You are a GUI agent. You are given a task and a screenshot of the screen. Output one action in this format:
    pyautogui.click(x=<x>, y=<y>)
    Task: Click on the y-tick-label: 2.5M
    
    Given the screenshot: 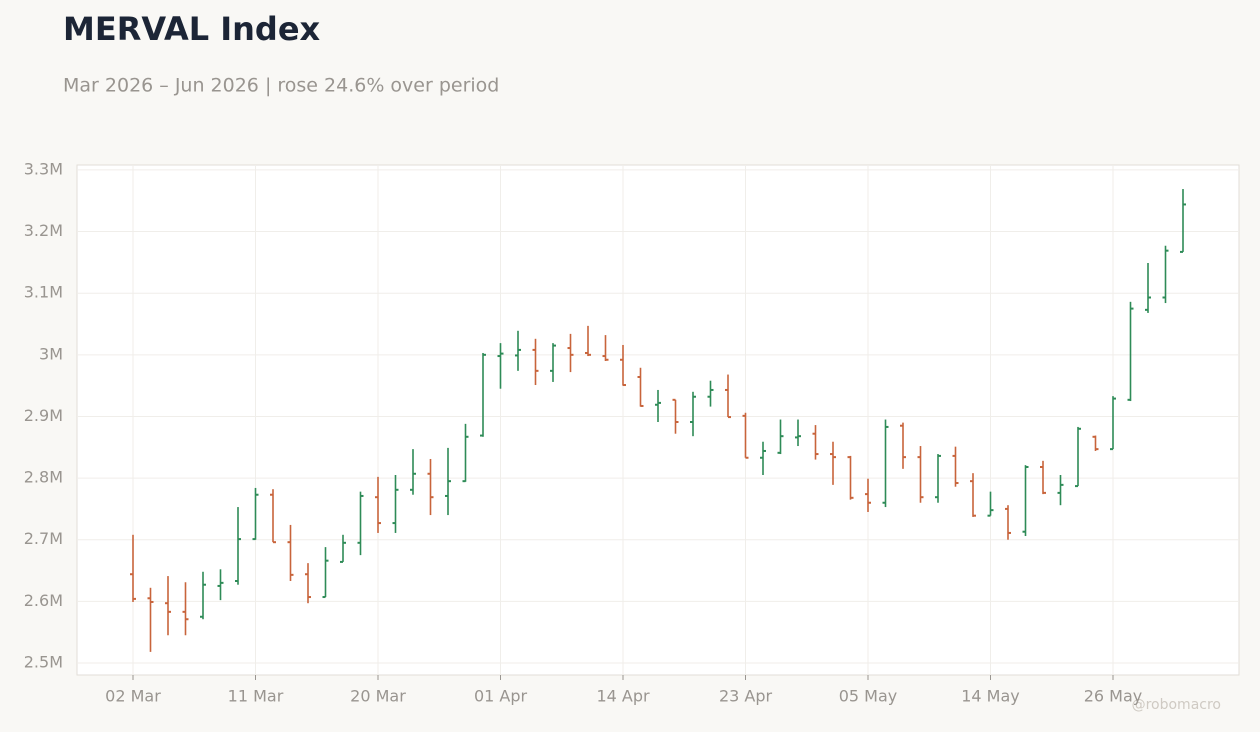 What is the action you would take?
    pyautogui.click(x=43, y=661)
    